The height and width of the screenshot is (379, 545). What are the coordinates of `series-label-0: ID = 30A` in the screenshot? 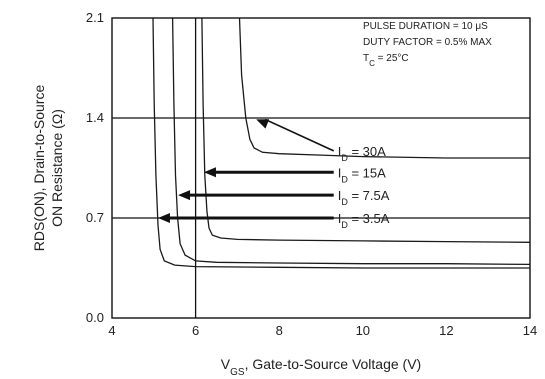 It's located at (362, 153).